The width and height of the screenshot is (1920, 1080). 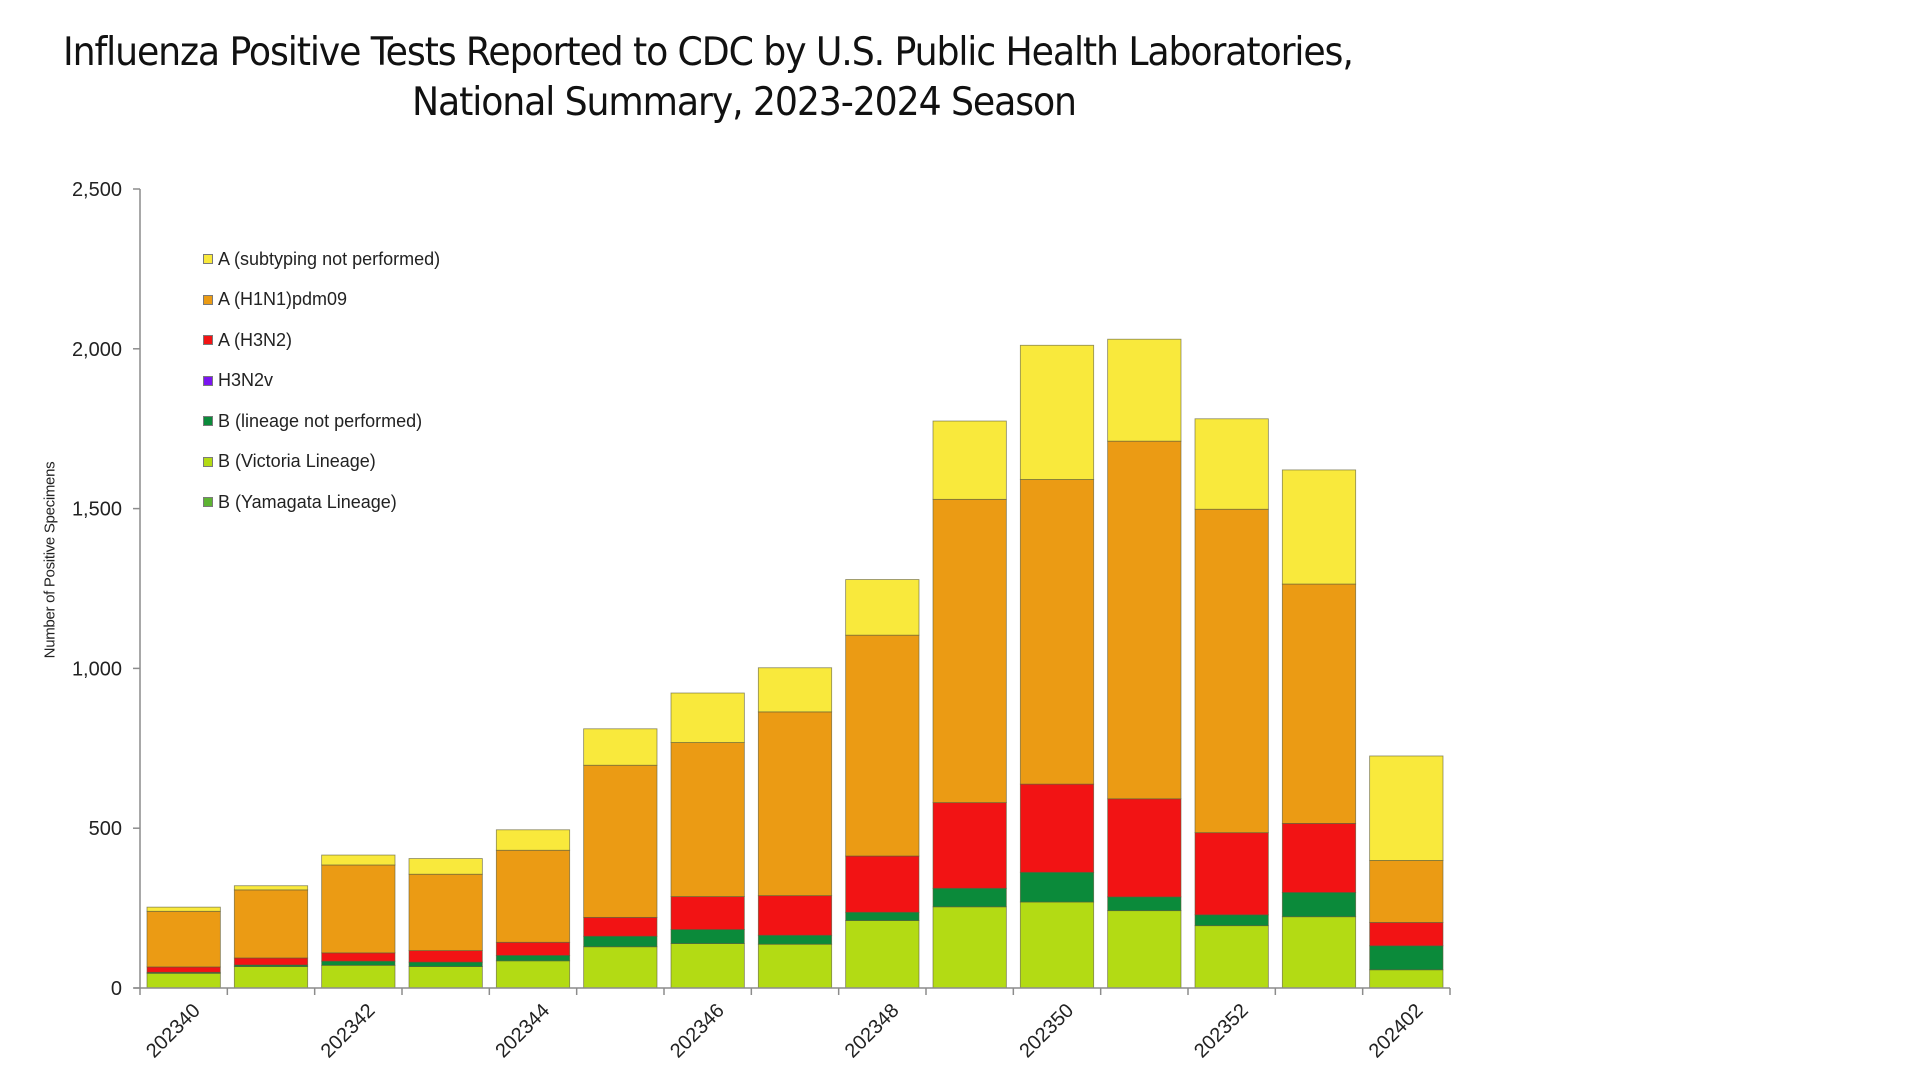 I want to click on legend-label: A (H1N1)pdm09, so click(x=283, y=299).